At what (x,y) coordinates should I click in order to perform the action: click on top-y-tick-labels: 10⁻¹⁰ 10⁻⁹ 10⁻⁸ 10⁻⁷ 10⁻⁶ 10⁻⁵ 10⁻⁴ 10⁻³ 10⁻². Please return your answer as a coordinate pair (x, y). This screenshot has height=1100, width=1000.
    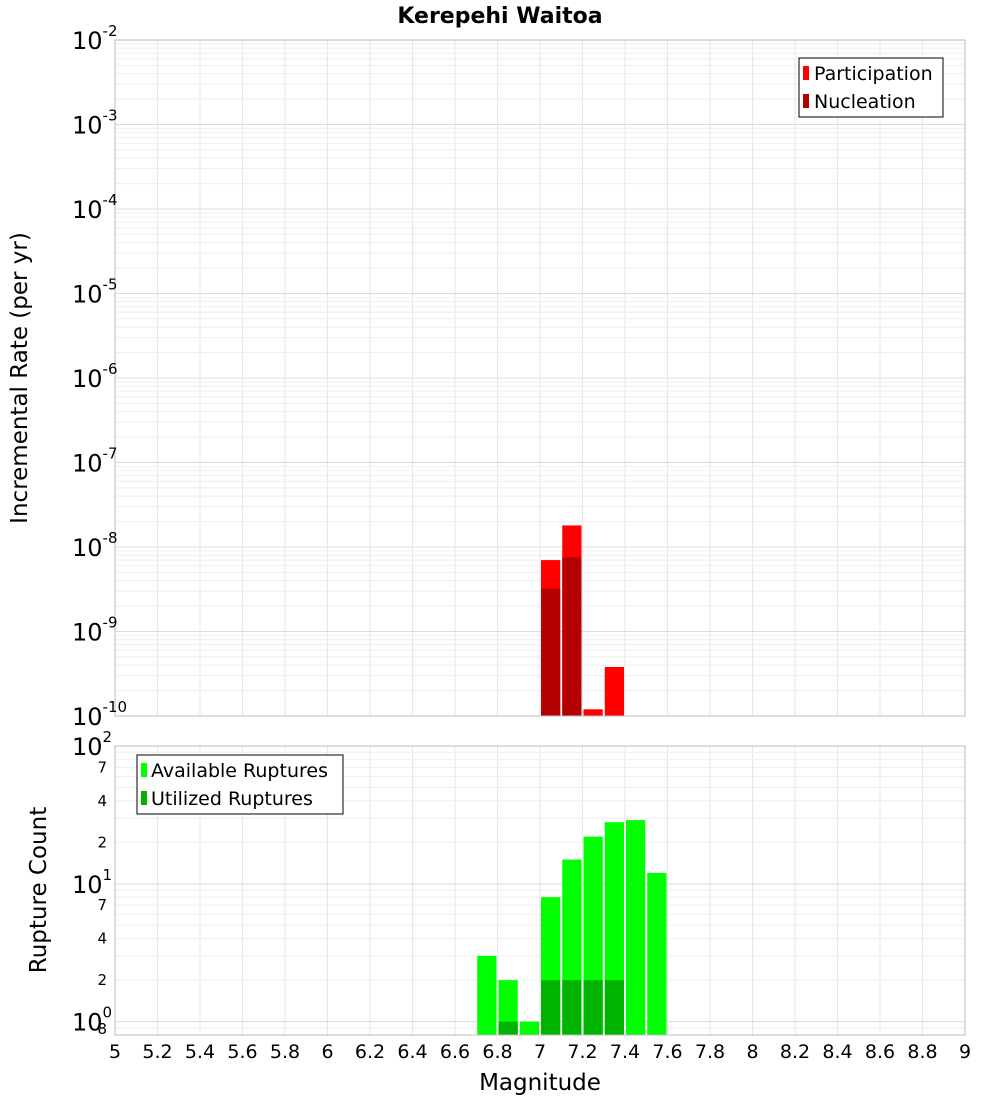
    Looking at the image, I should click on (99, 376).